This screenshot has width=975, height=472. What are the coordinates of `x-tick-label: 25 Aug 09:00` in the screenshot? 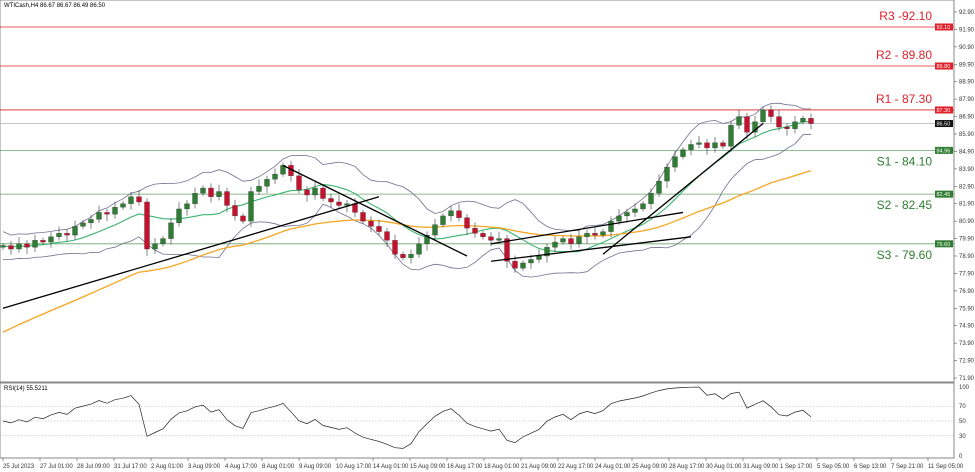 It's located at (650, 467).